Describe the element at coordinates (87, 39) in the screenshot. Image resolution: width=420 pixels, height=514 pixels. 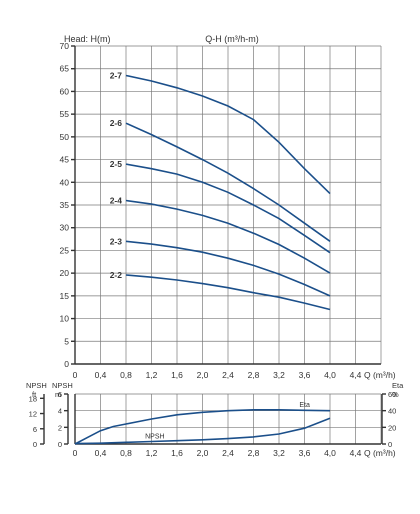
I see `y-axis-title: Head: H(m)` at that location.